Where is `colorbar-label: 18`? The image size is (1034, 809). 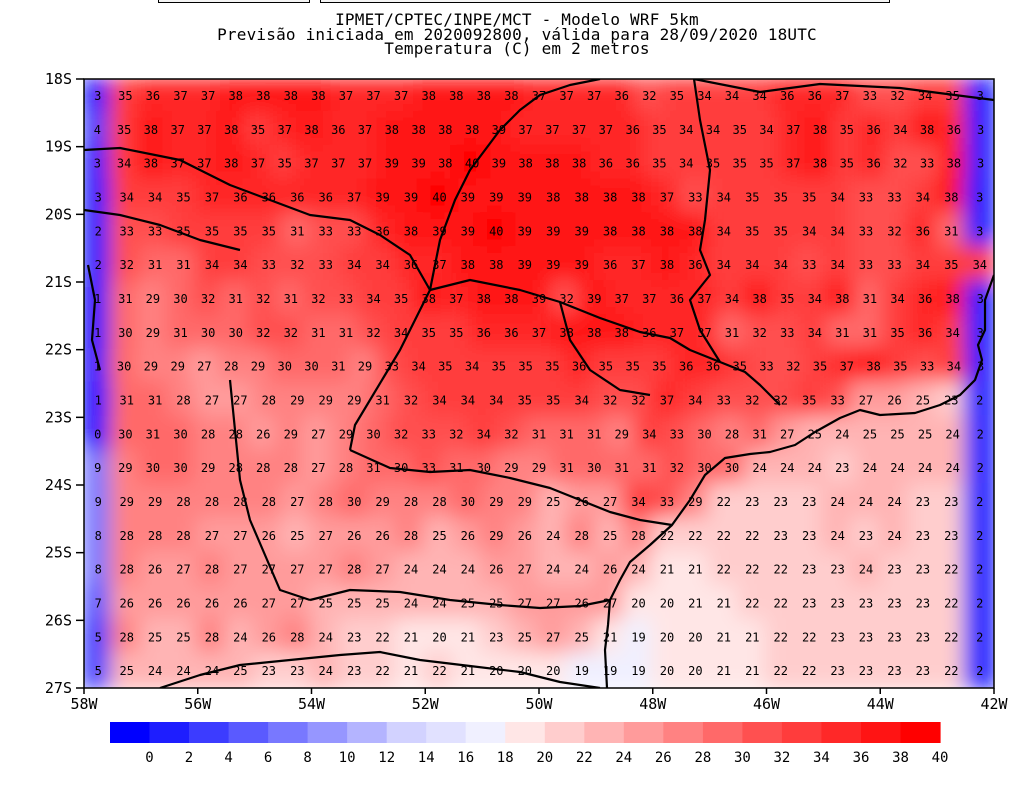
colorbar-label: 18 is located at coordinates (505, 758).